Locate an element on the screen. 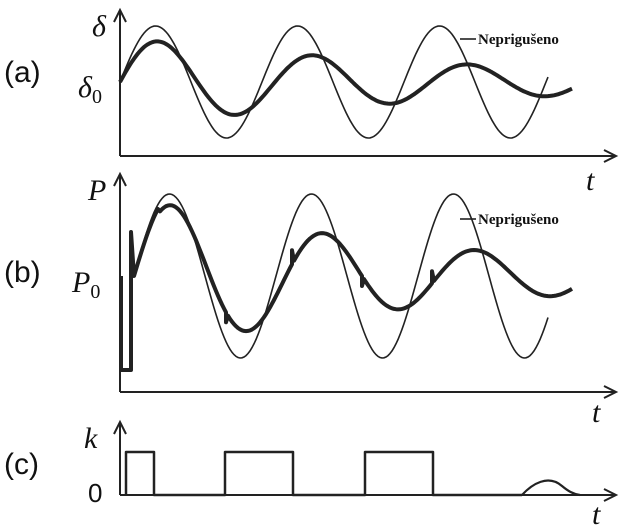 The height and width of the screenshot is (528, 625). y0-label-c: 0 is located at coordinates (95, 493).